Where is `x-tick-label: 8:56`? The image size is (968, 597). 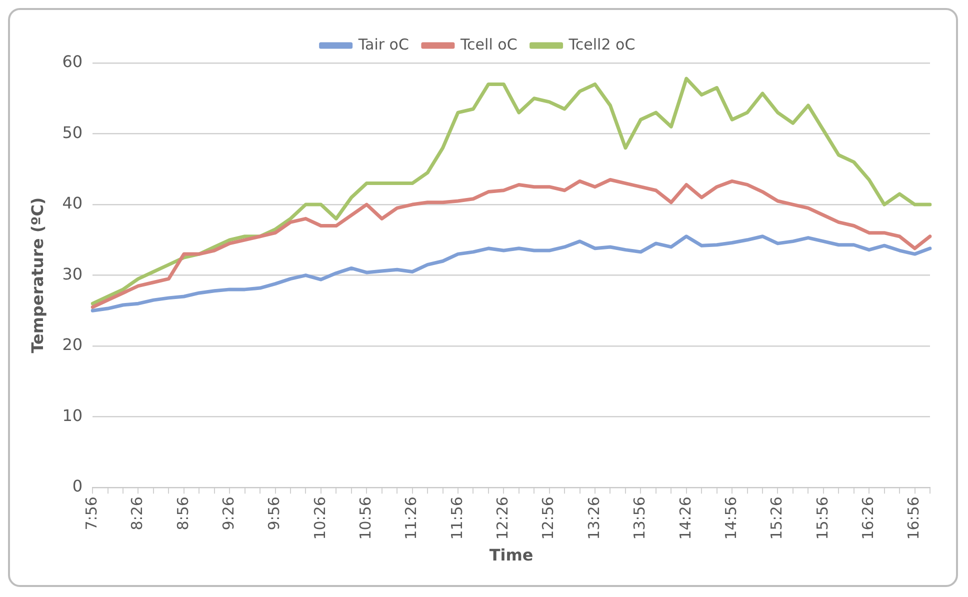 x-tick-label: 8:56 is located at coordinates (183, 513).